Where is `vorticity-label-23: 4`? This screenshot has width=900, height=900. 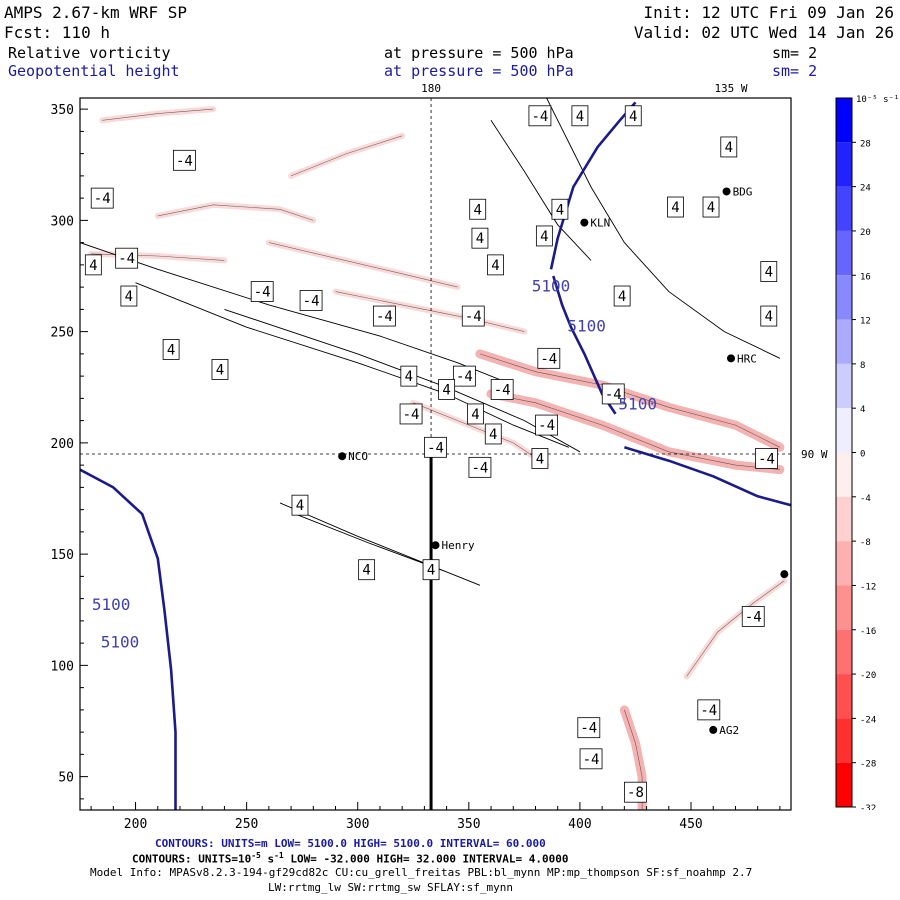 vorticity-label-23: 4 is located at coordinates (171, 349).